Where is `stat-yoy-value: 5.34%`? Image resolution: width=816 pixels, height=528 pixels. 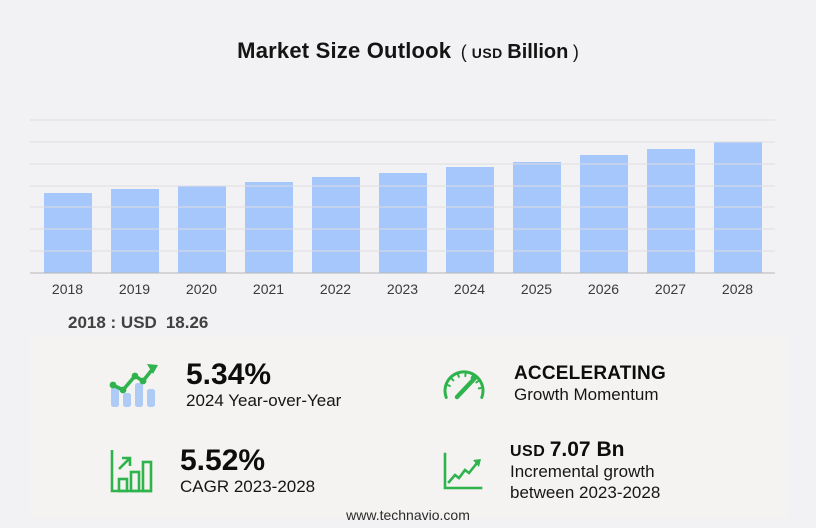
stat-yoy-value: 5.34% is located at coordinates (229, 374).